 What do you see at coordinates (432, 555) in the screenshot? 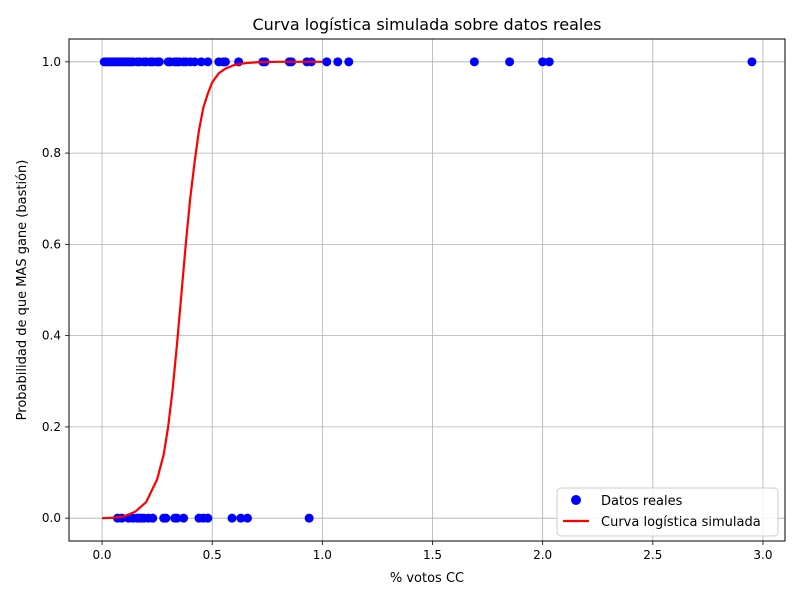
I see `x-tick-label: 1.5` at bounding box center [432, 555].